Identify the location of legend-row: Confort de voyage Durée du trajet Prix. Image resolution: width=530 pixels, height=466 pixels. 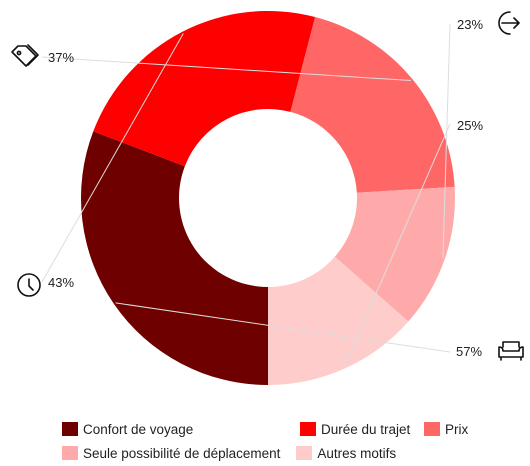
(292, 429).